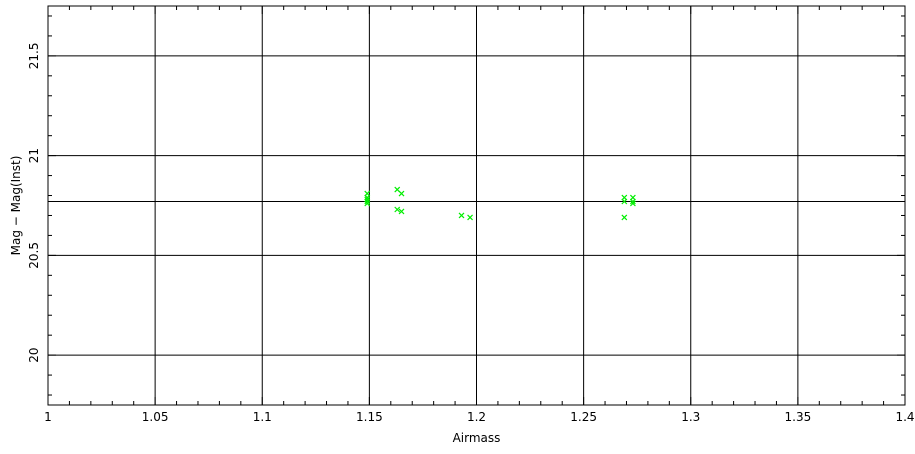 The height and width of the screenshot is (454, 915). I want to click on x-tick-label: 1.05, so click(155, 417).